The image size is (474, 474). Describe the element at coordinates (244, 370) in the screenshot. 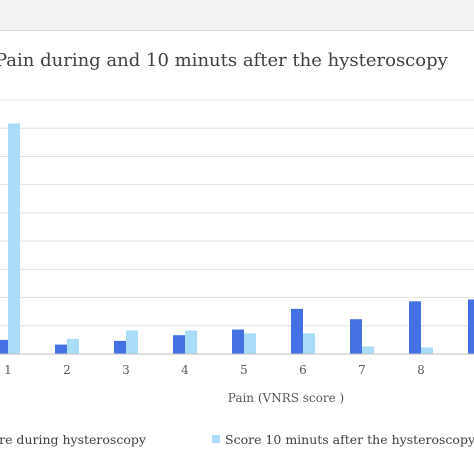

I see `x-tick-label: 5` at that location.